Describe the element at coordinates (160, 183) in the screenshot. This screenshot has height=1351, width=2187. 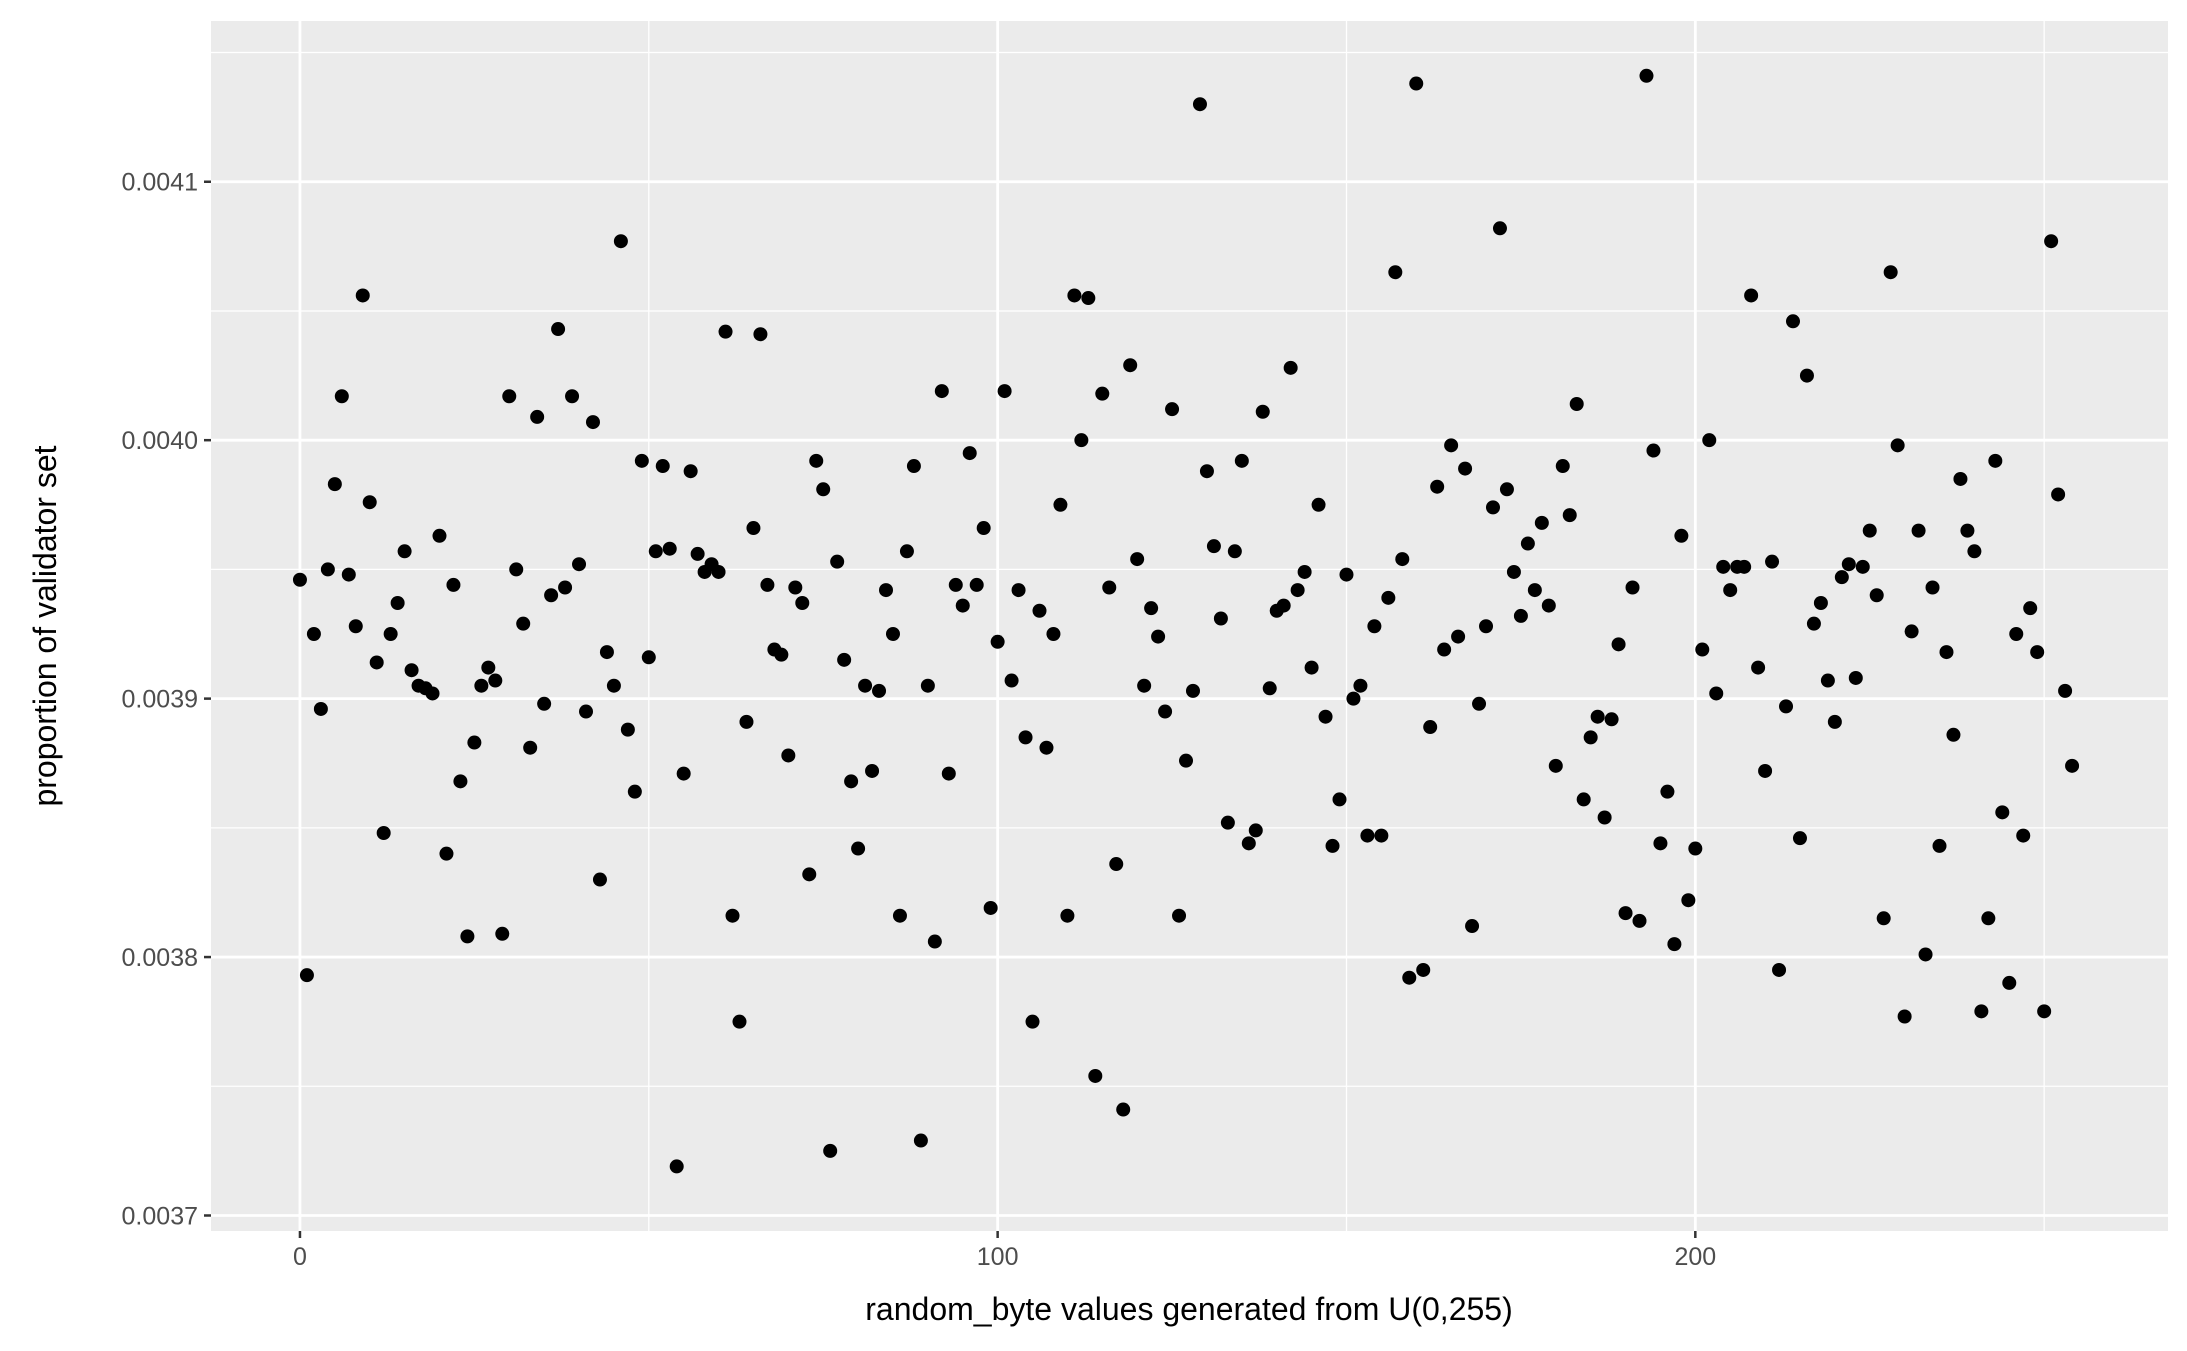
I see `y-tick-label: 0.0041` at that location.